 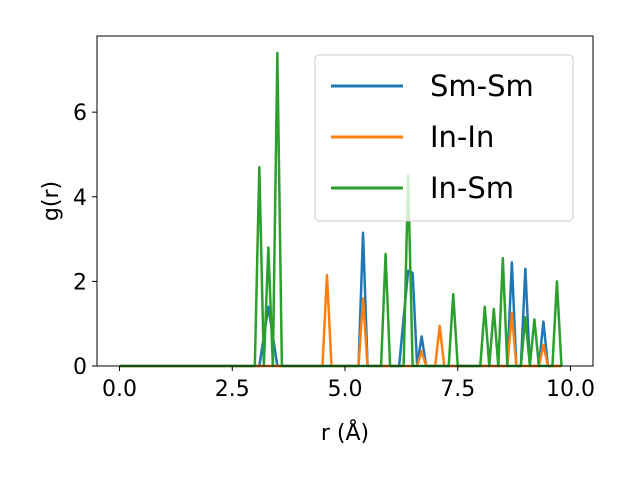 I want to click on legend-label-in-sm: In-Sm, so click(x=472, y=188).